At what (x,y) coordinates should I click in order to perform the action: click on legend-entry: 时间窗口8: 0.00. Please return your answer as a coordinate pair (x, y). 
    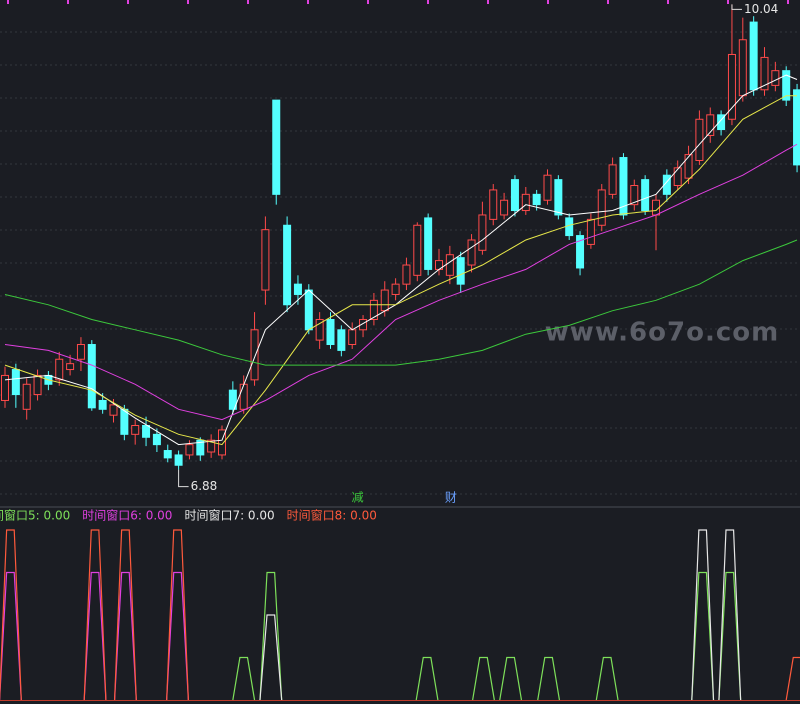
    Looking at the image, I should click on (332, 516).